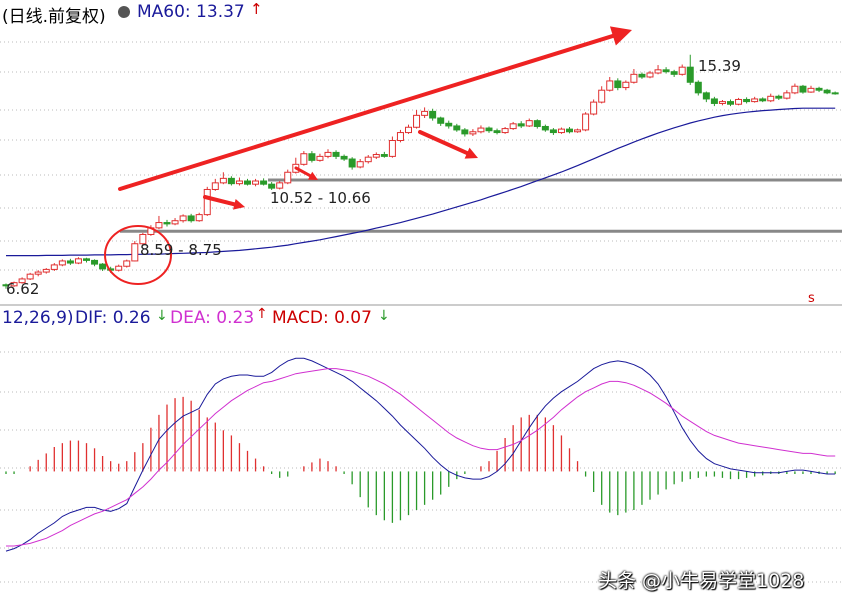  I want to click on dea-label: DEA: 0.23, so click(212, 318).